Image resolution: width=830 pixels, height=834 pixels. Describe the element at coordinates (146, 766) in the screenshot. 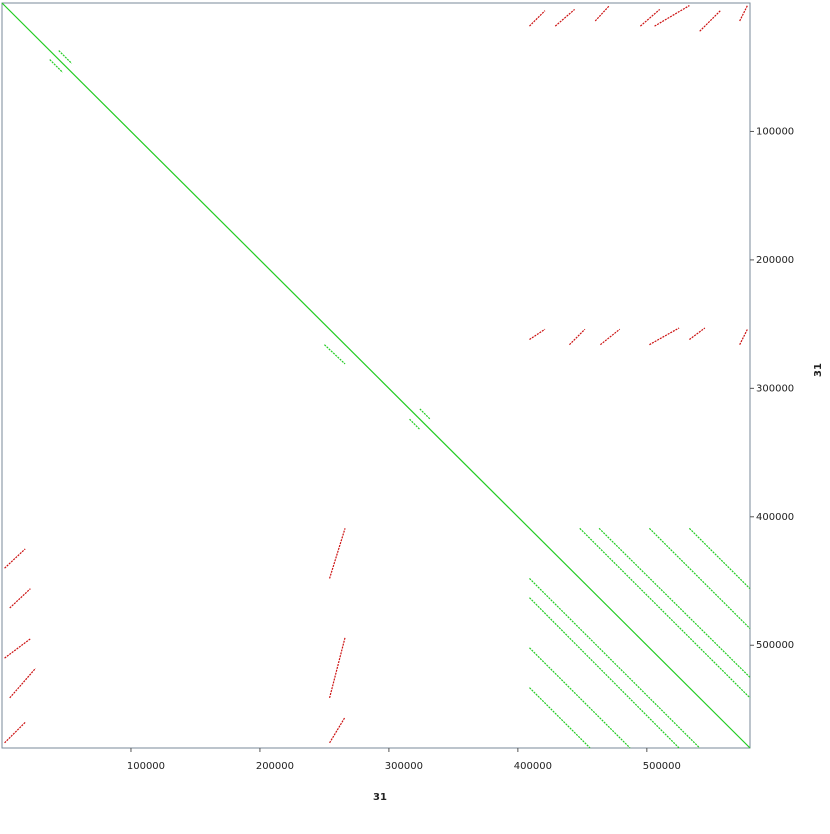

I see `x-tick-label: 100000` at that location.